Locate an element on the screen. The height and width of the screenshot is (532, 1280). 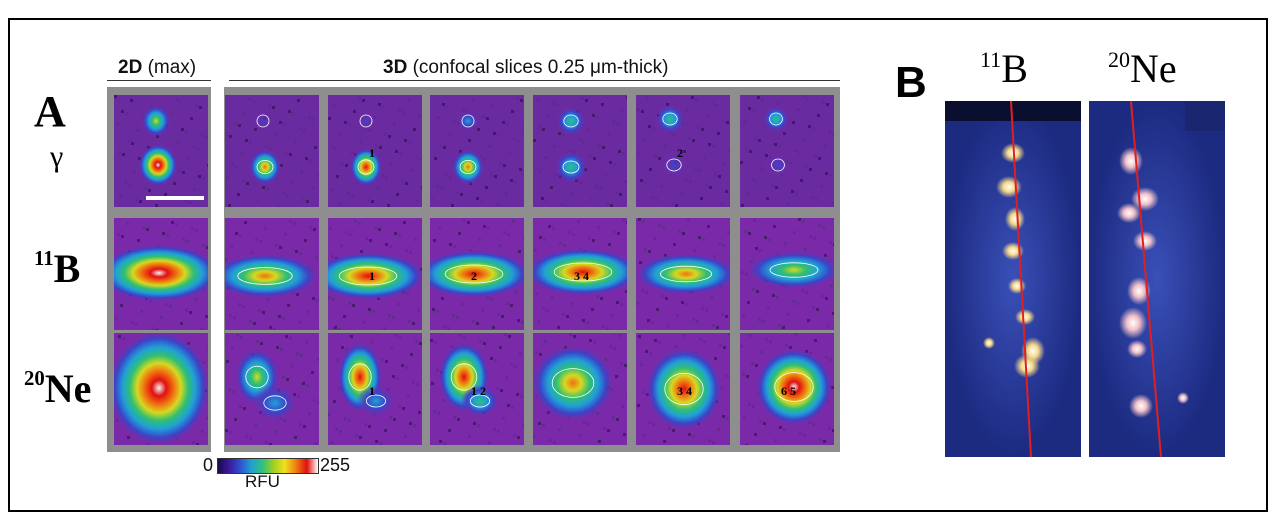
row-label-gamma: γ is located at coordinates (57, 156).